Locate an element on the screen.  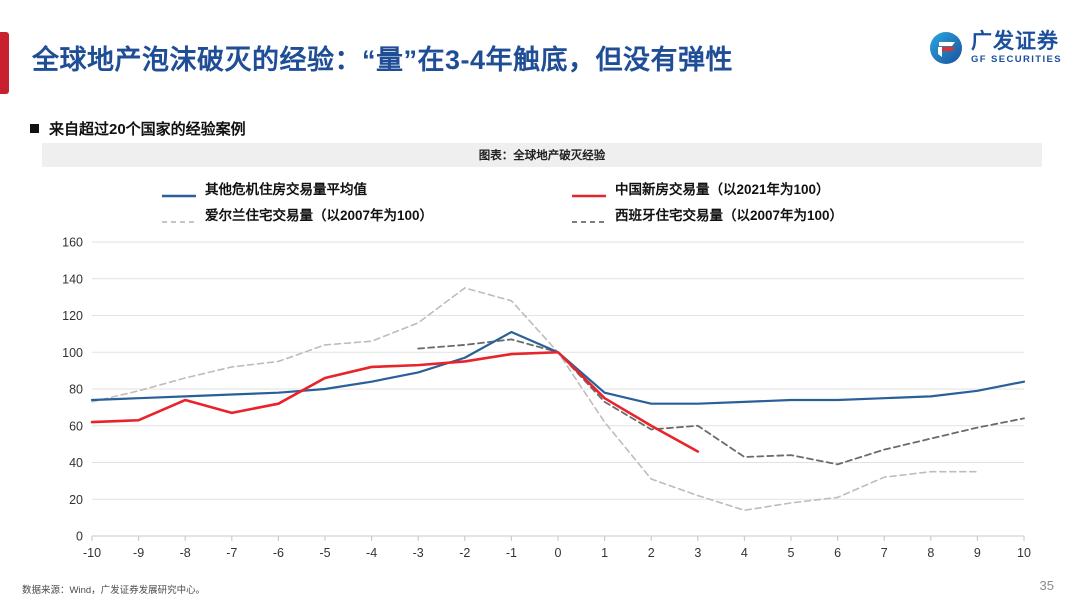
x-axis-tick-label: 7 is located at coordinates (884, 553).